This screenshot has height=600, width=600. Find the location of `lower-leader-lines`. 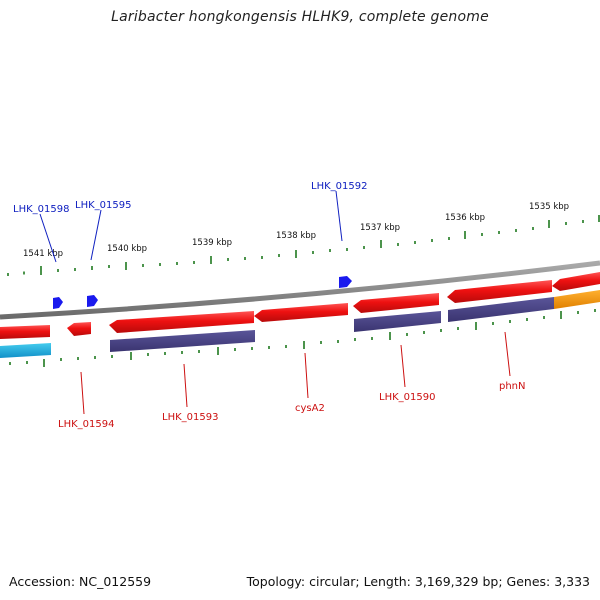

lower-leader-lines is located at coordinates (295, 373).